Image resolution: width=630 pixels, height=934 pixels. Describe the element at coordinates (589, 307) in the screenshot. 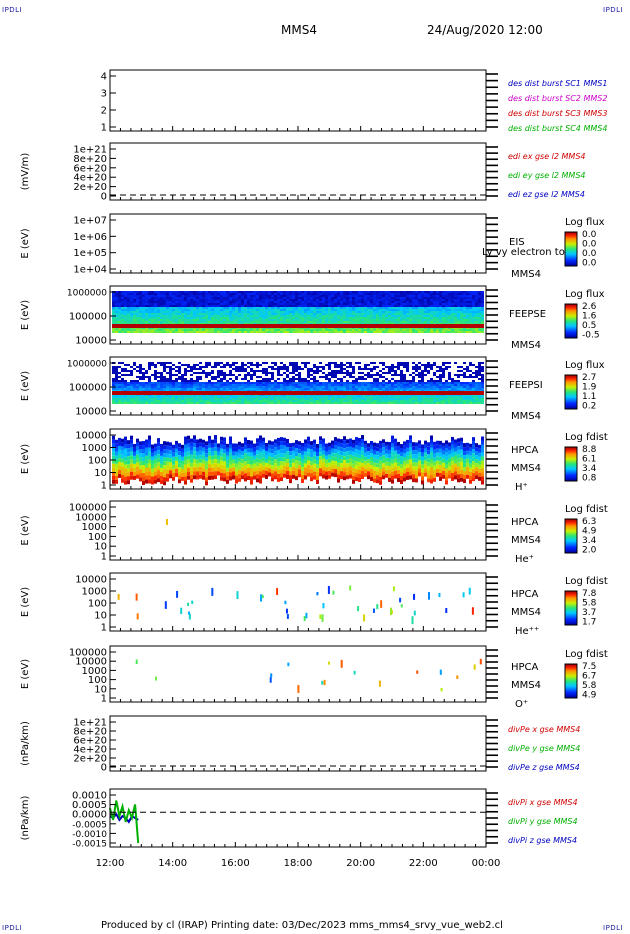

I see `colorbar-tick-label: 2.6` at that location.